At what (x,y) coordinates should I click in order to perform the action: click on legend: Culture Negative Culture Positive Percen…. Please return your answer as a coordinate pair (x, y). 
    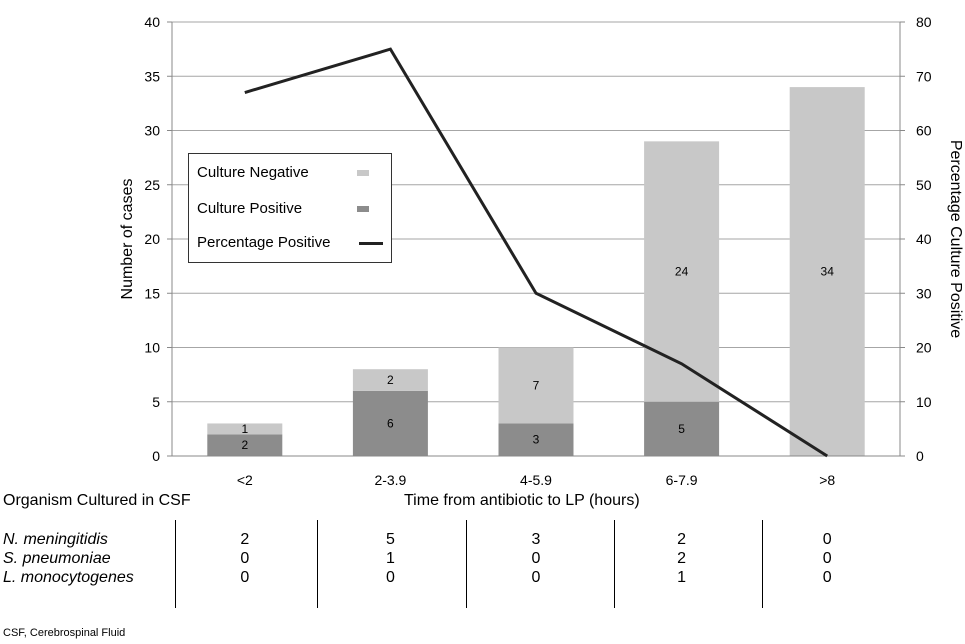
    Looking at the image, I should click on (290, 208).